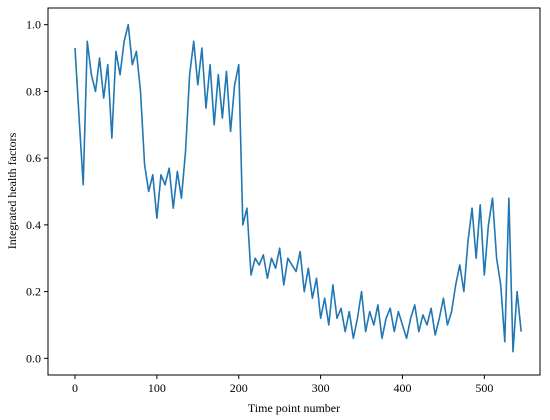 This screenshot has height=420, width=550. Describe the element at coordinates (33, 292) in the screenshot. I see `y-tick-label: 0.2` at that location.